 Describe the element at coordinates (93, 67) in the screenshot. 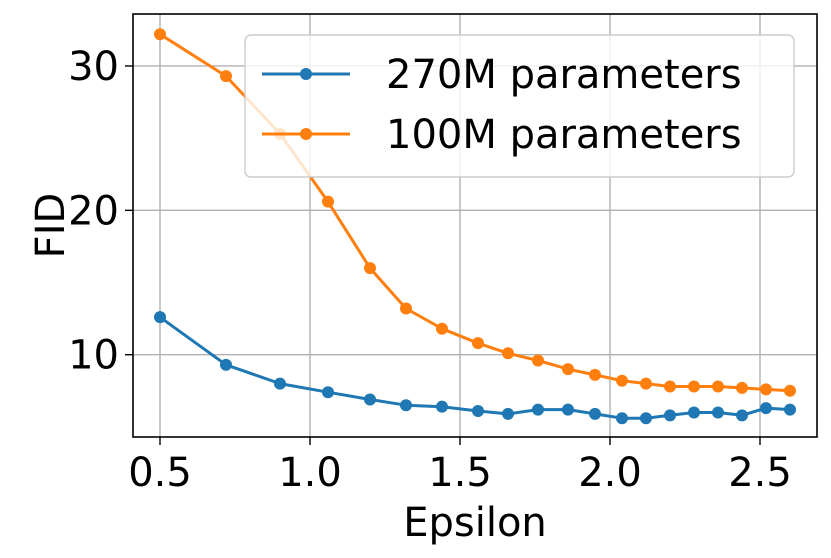

I see `y-tick-label: 30` at that location.